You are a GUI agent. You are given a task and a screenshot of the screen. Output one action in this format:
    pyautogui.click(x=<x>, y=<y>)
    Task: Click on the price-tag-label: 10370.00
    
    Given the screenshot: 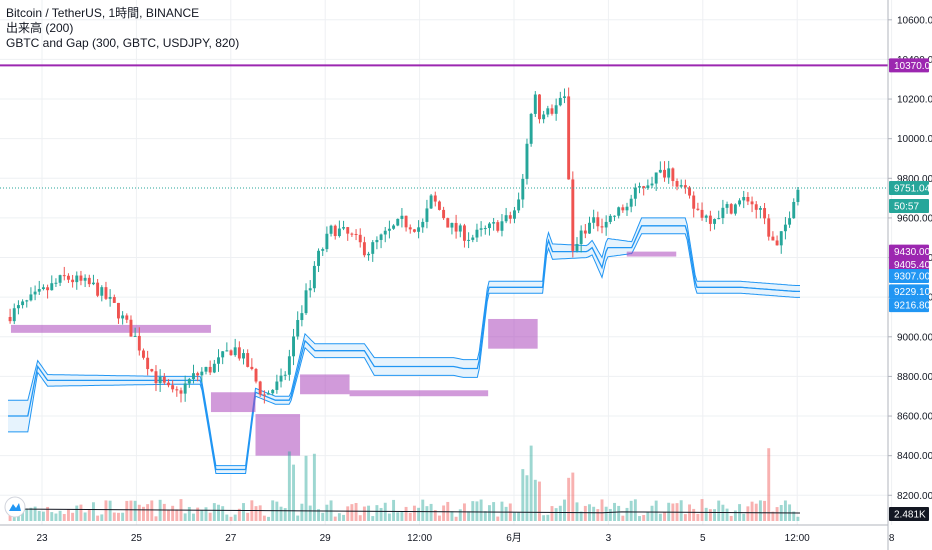 What is the action you would take?
    pyautogui.click(x=913, y=66)
    